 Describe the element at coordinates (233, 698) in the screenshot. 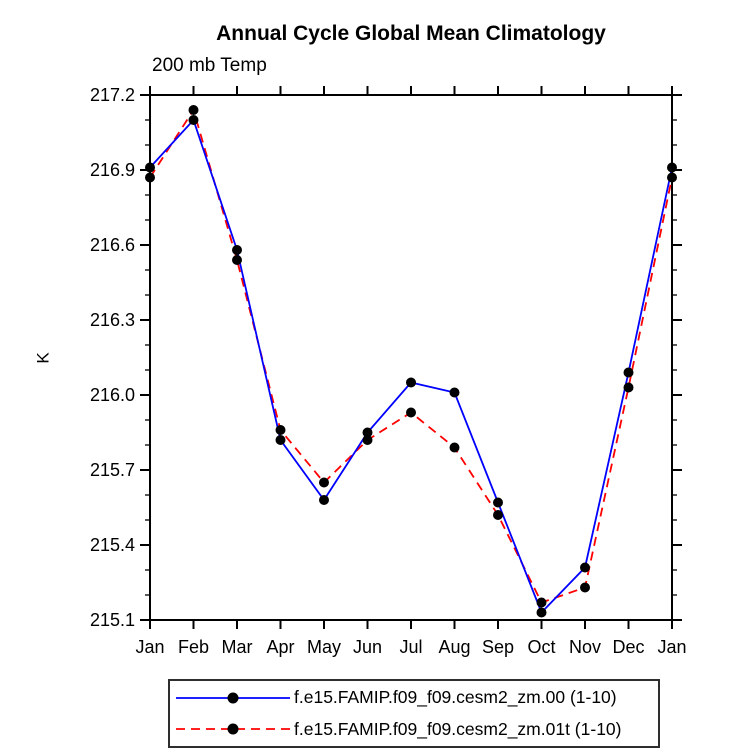

I see `legend-line-sample-solid` at that location.